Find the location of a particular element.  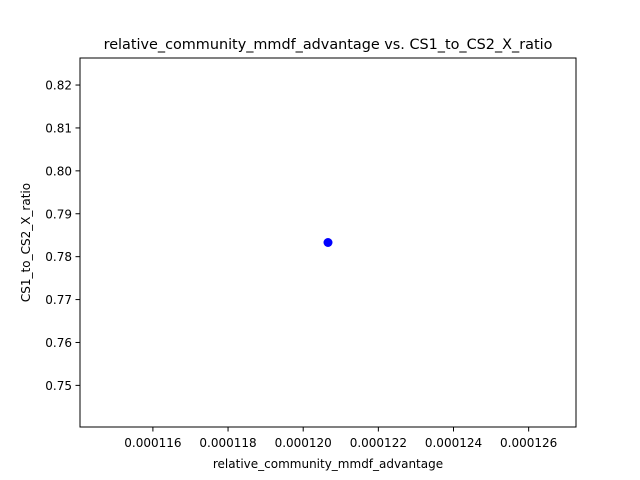

y-tick-label: 0.77 is located at coordinates (58, 300).